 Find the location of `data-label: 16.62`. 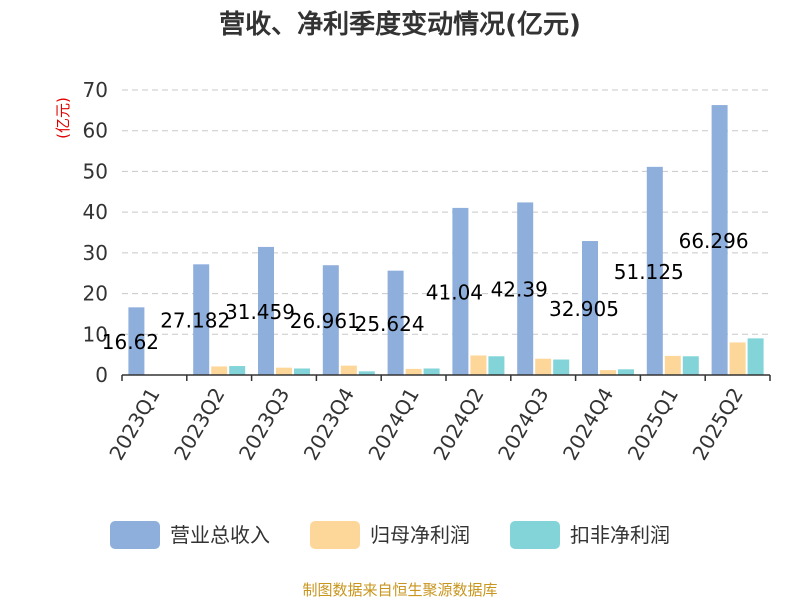

data-label: 16.62 is located at coordinates (130, 342).